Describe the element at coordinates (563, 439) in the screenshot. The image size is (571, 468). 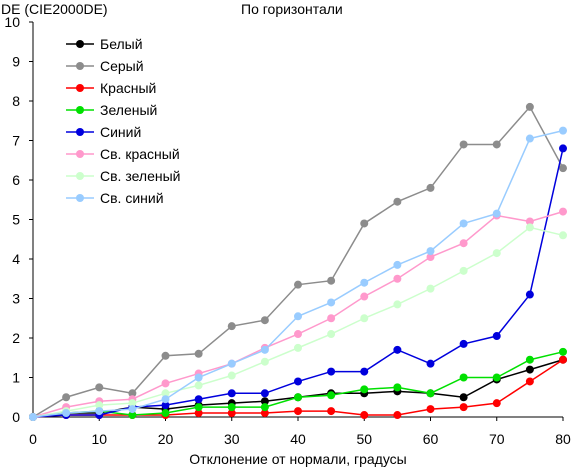
I see `x-tick-label: 80` at that location.